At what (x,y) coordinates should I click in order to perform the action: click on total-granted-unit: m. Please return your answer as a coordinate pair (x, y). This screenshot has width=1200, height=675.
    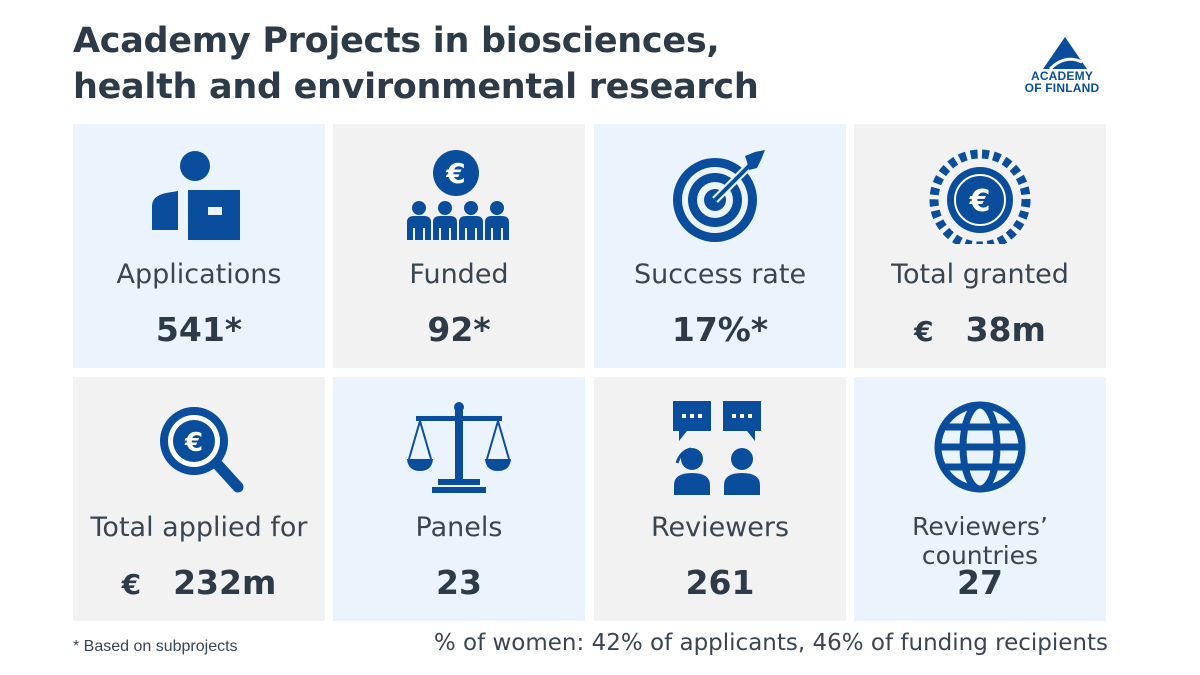
    Looking at the image, I should click on (1028, 329).